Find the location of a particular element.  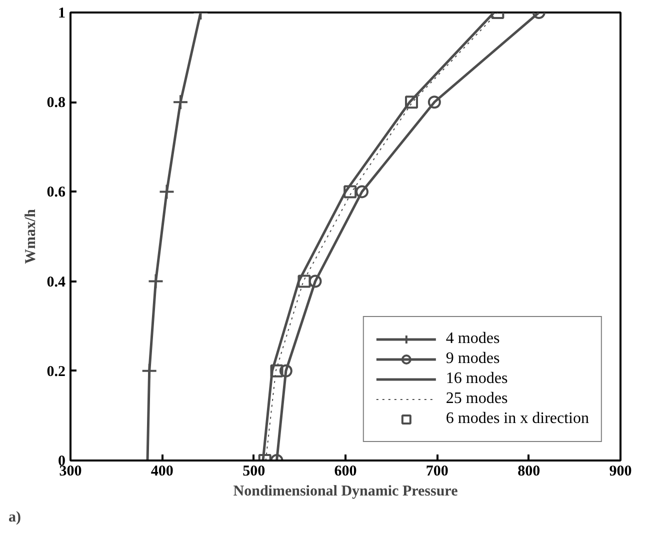

y-tick-label: 0.6 is located at coordinates (56, 192).